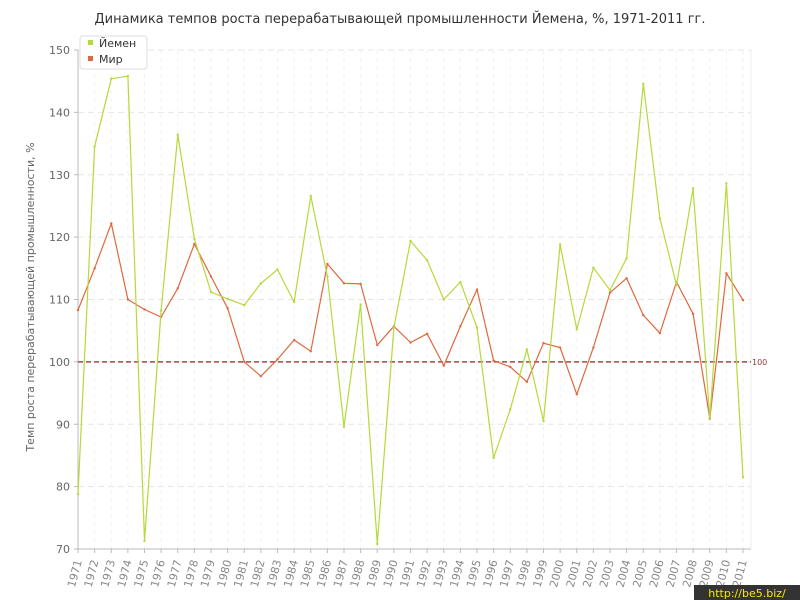 The width and height of the screenshot is (800, 600). Describe the element at coordinates (759, 362) in the screenshot. I see `reference-line-label: 100` at that location.